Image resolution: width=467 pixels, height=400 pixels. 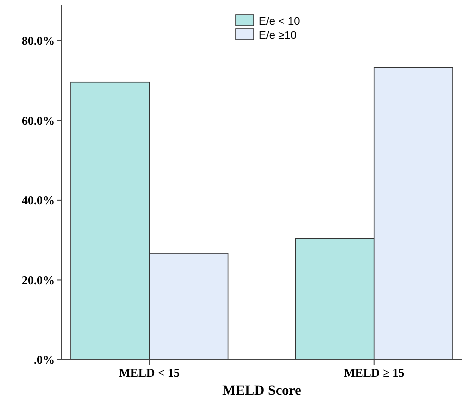 What do you see at coordinates (262, 391) in the screenshot?
I see `x-axis-title: MELD Score` at bounding box center [262, 391].